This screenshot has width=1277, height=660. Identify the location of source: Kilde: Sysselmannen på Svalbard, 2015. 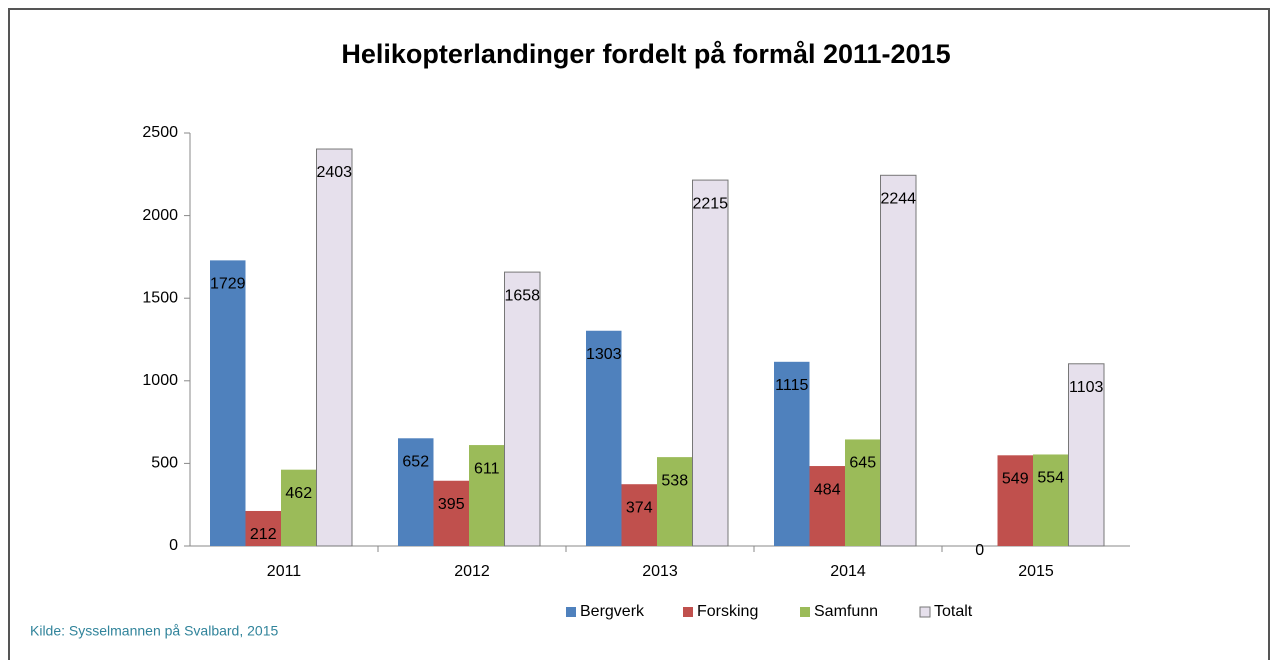
(154, 631).